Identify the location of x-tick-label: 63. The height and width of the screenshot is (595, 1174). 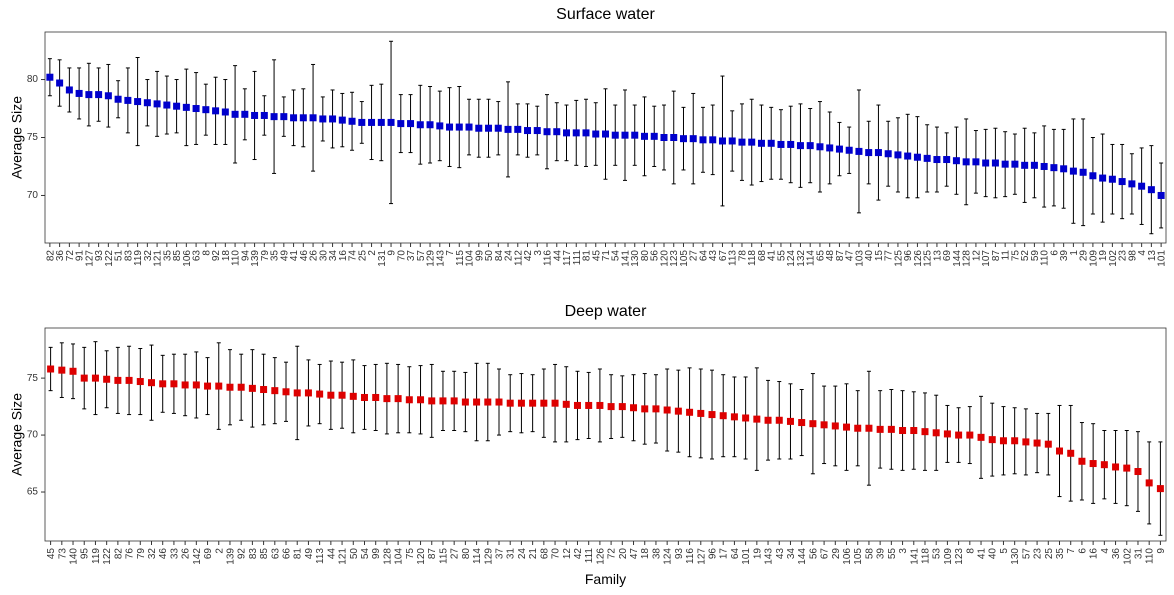
(275, 554).